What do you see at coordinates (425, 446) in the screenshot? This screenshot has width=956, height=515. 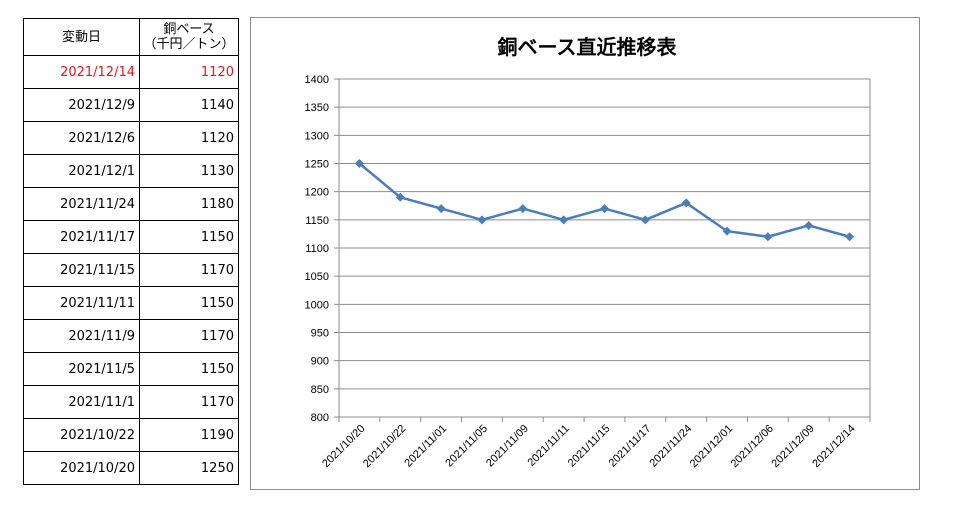 I see `x-tick-label: 2021/11/01` at bounding box center [425, 446].